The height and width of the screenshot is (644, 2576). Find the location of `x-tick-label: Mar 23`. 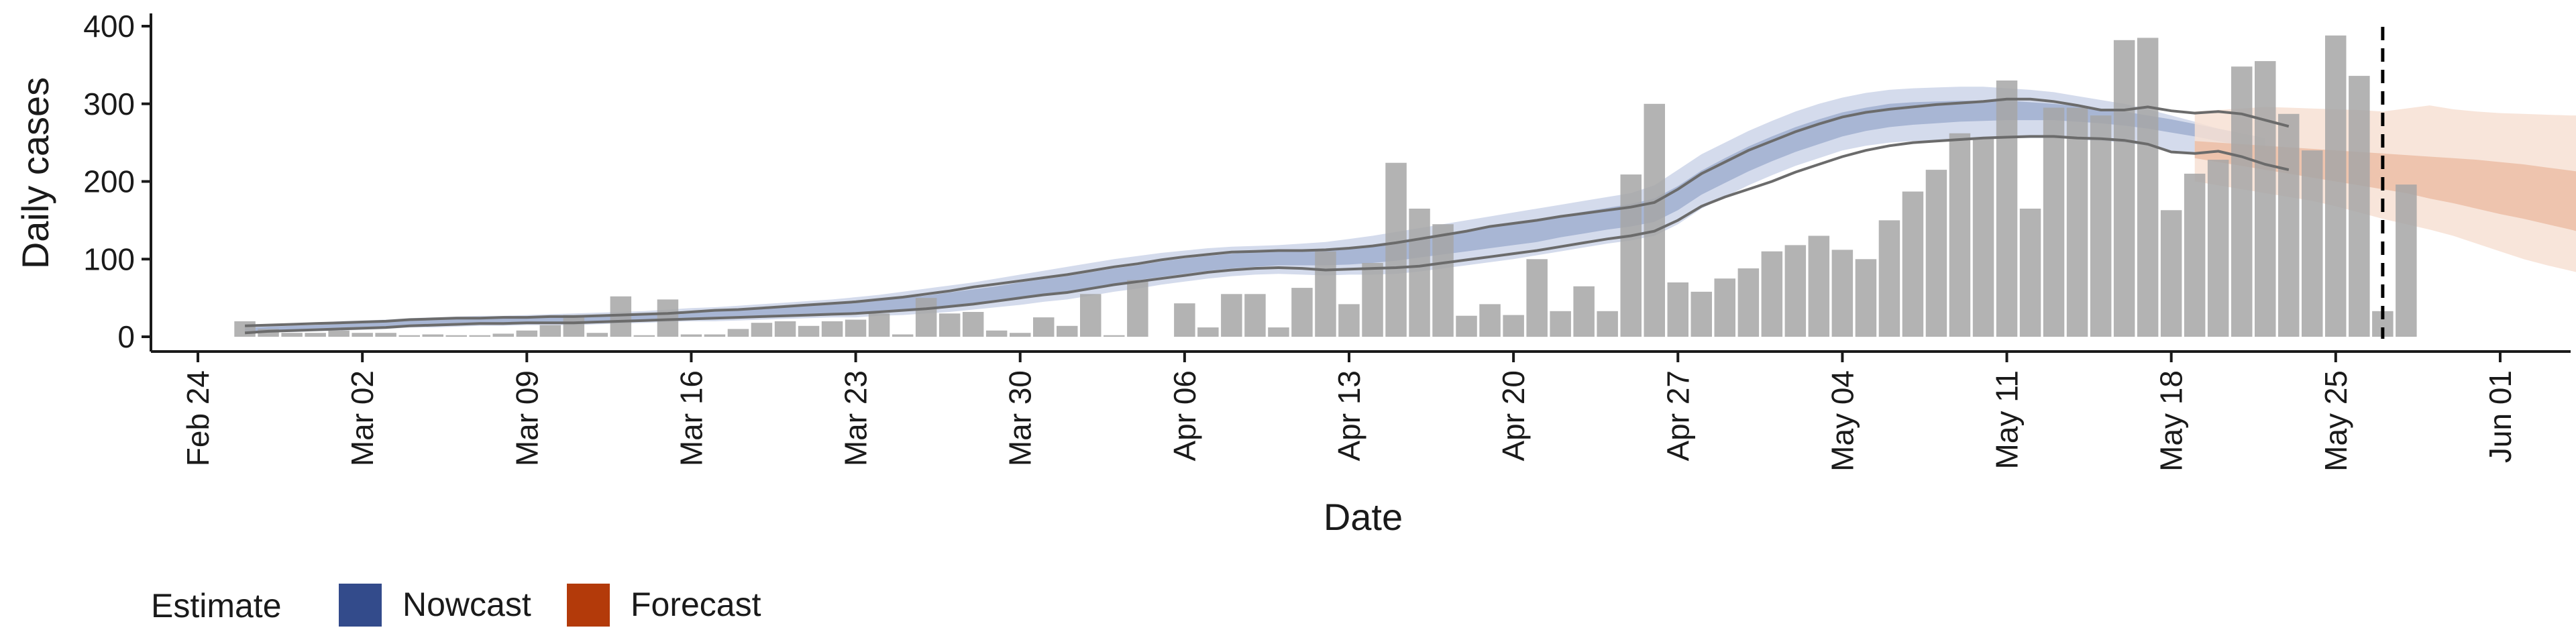

x-tick-label: Mar 23 is located at coordinates (856, 418).